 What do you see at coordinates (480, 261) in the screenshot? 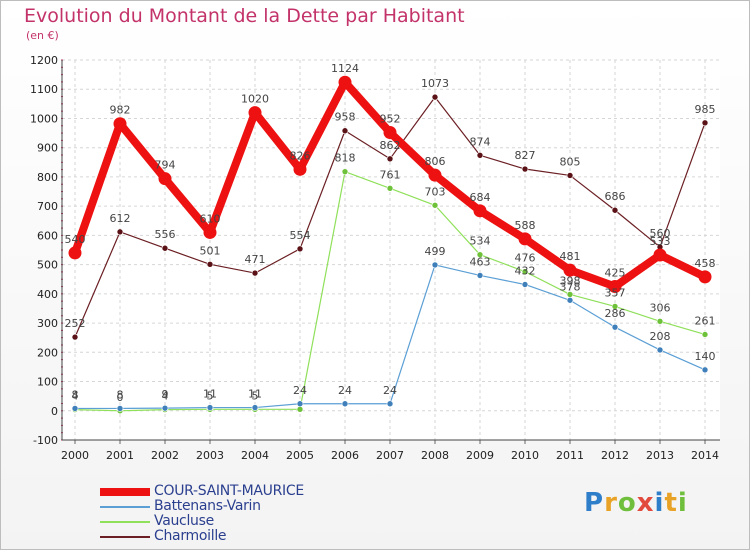
I see `data-label: 463` at bounding box center [480, 261].